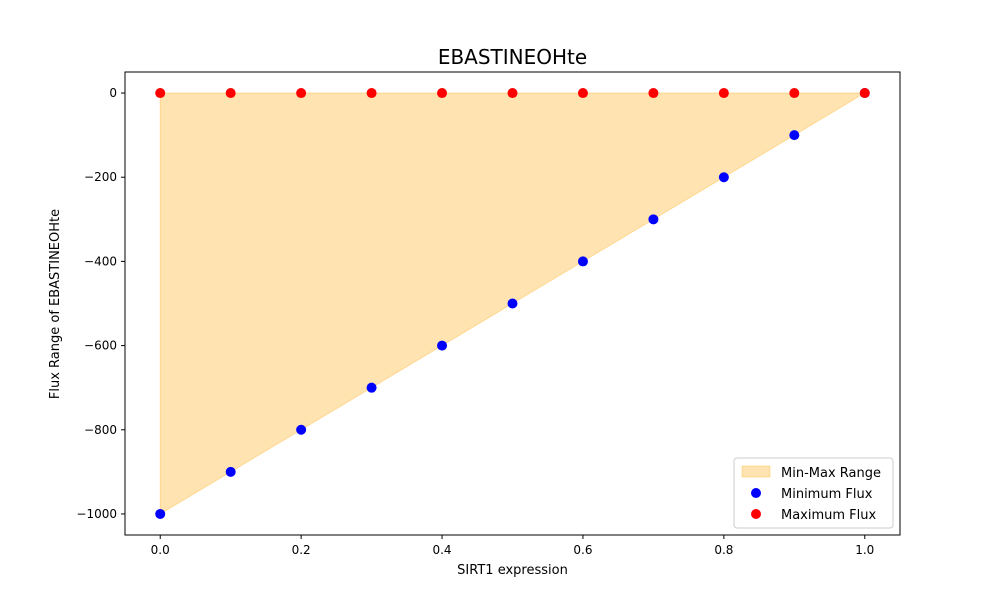 The height and width of the screenshot is (600, 1000). I want to click on y-axis-label: Flux Range of EBASTINEOHte, so click(55, 304).